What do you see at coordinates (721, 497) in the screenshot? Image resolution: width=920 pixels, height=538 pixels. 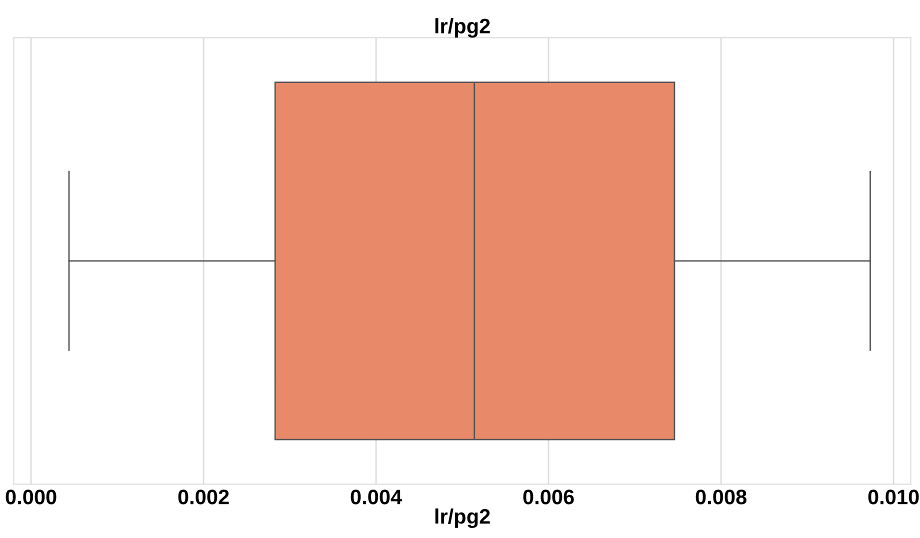 I see `x-tick-label: 0.008` at bounding box center [721, 497].